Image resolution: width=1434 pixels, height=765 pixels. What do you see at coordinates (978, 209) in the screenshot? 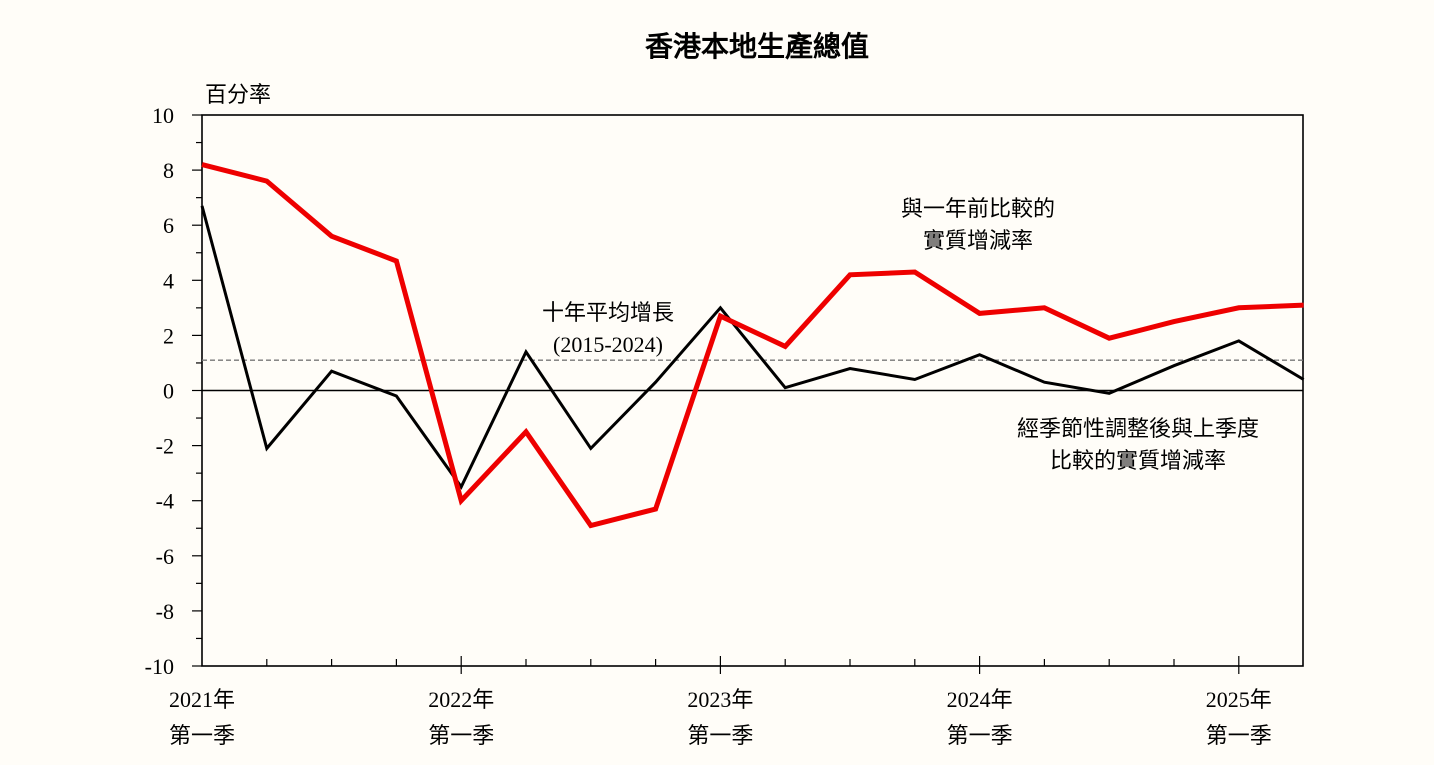
I see `yoy-label-line-1: 與一年前比較的` at bounding box center [978, 209].